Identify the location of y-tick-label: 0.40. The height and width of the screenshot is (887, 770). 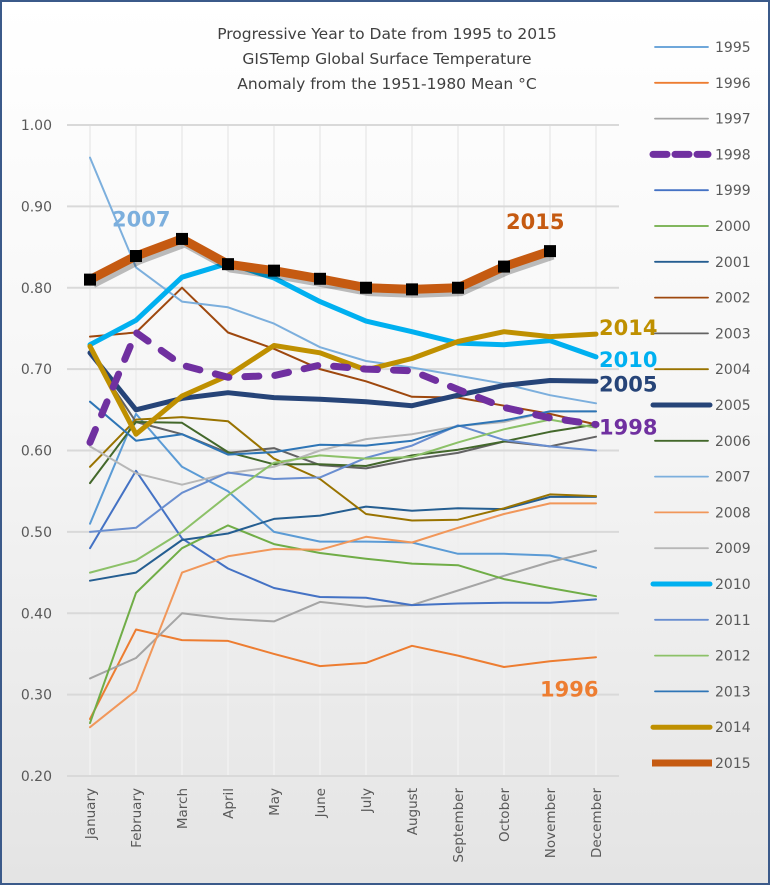
(36, 614).